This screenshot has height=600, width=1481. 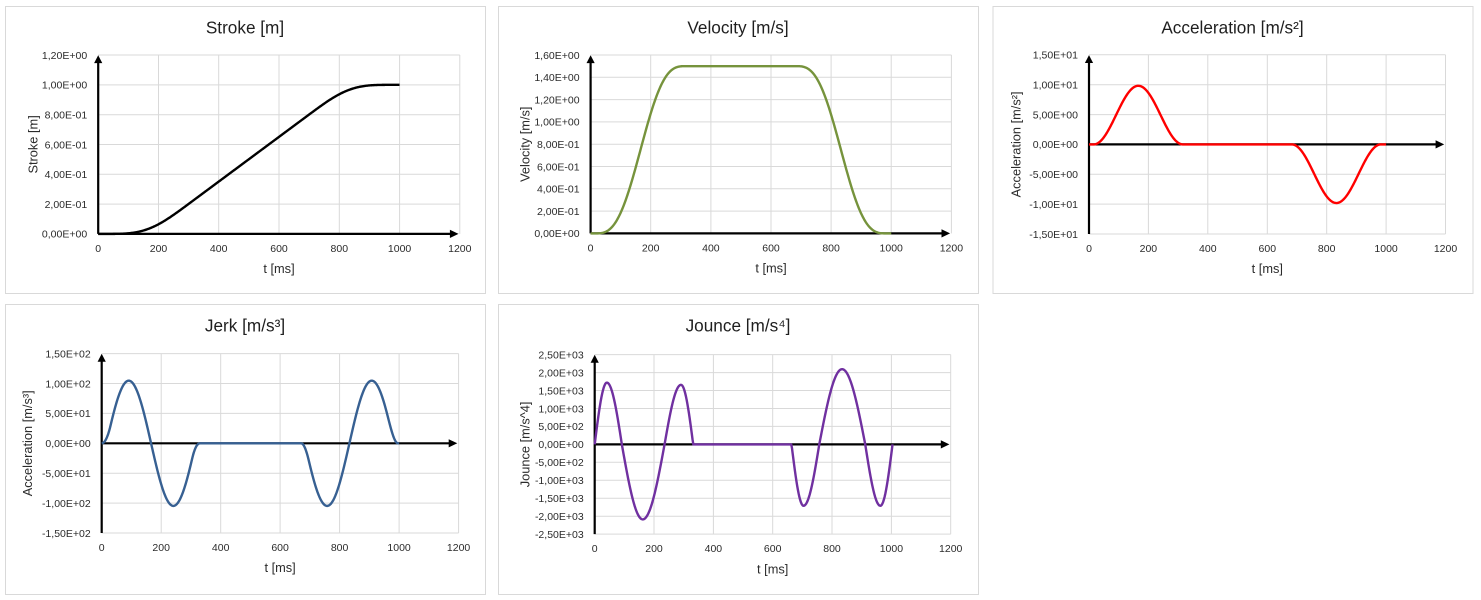 What do you see at coordinates (560, 373) in the screenshot?
I see `svg-text: 2,00E+03` at bounding box center [560, 373].